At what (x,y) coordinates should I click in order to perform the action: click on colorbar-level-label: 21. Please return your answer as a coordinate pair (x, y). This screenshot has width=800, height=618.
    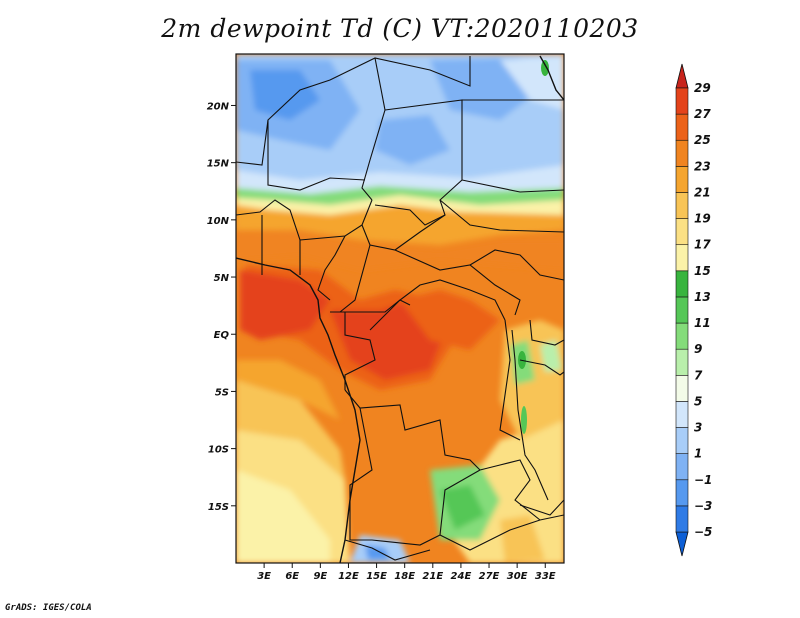
    Looking at the image, I should click on (702, 192).